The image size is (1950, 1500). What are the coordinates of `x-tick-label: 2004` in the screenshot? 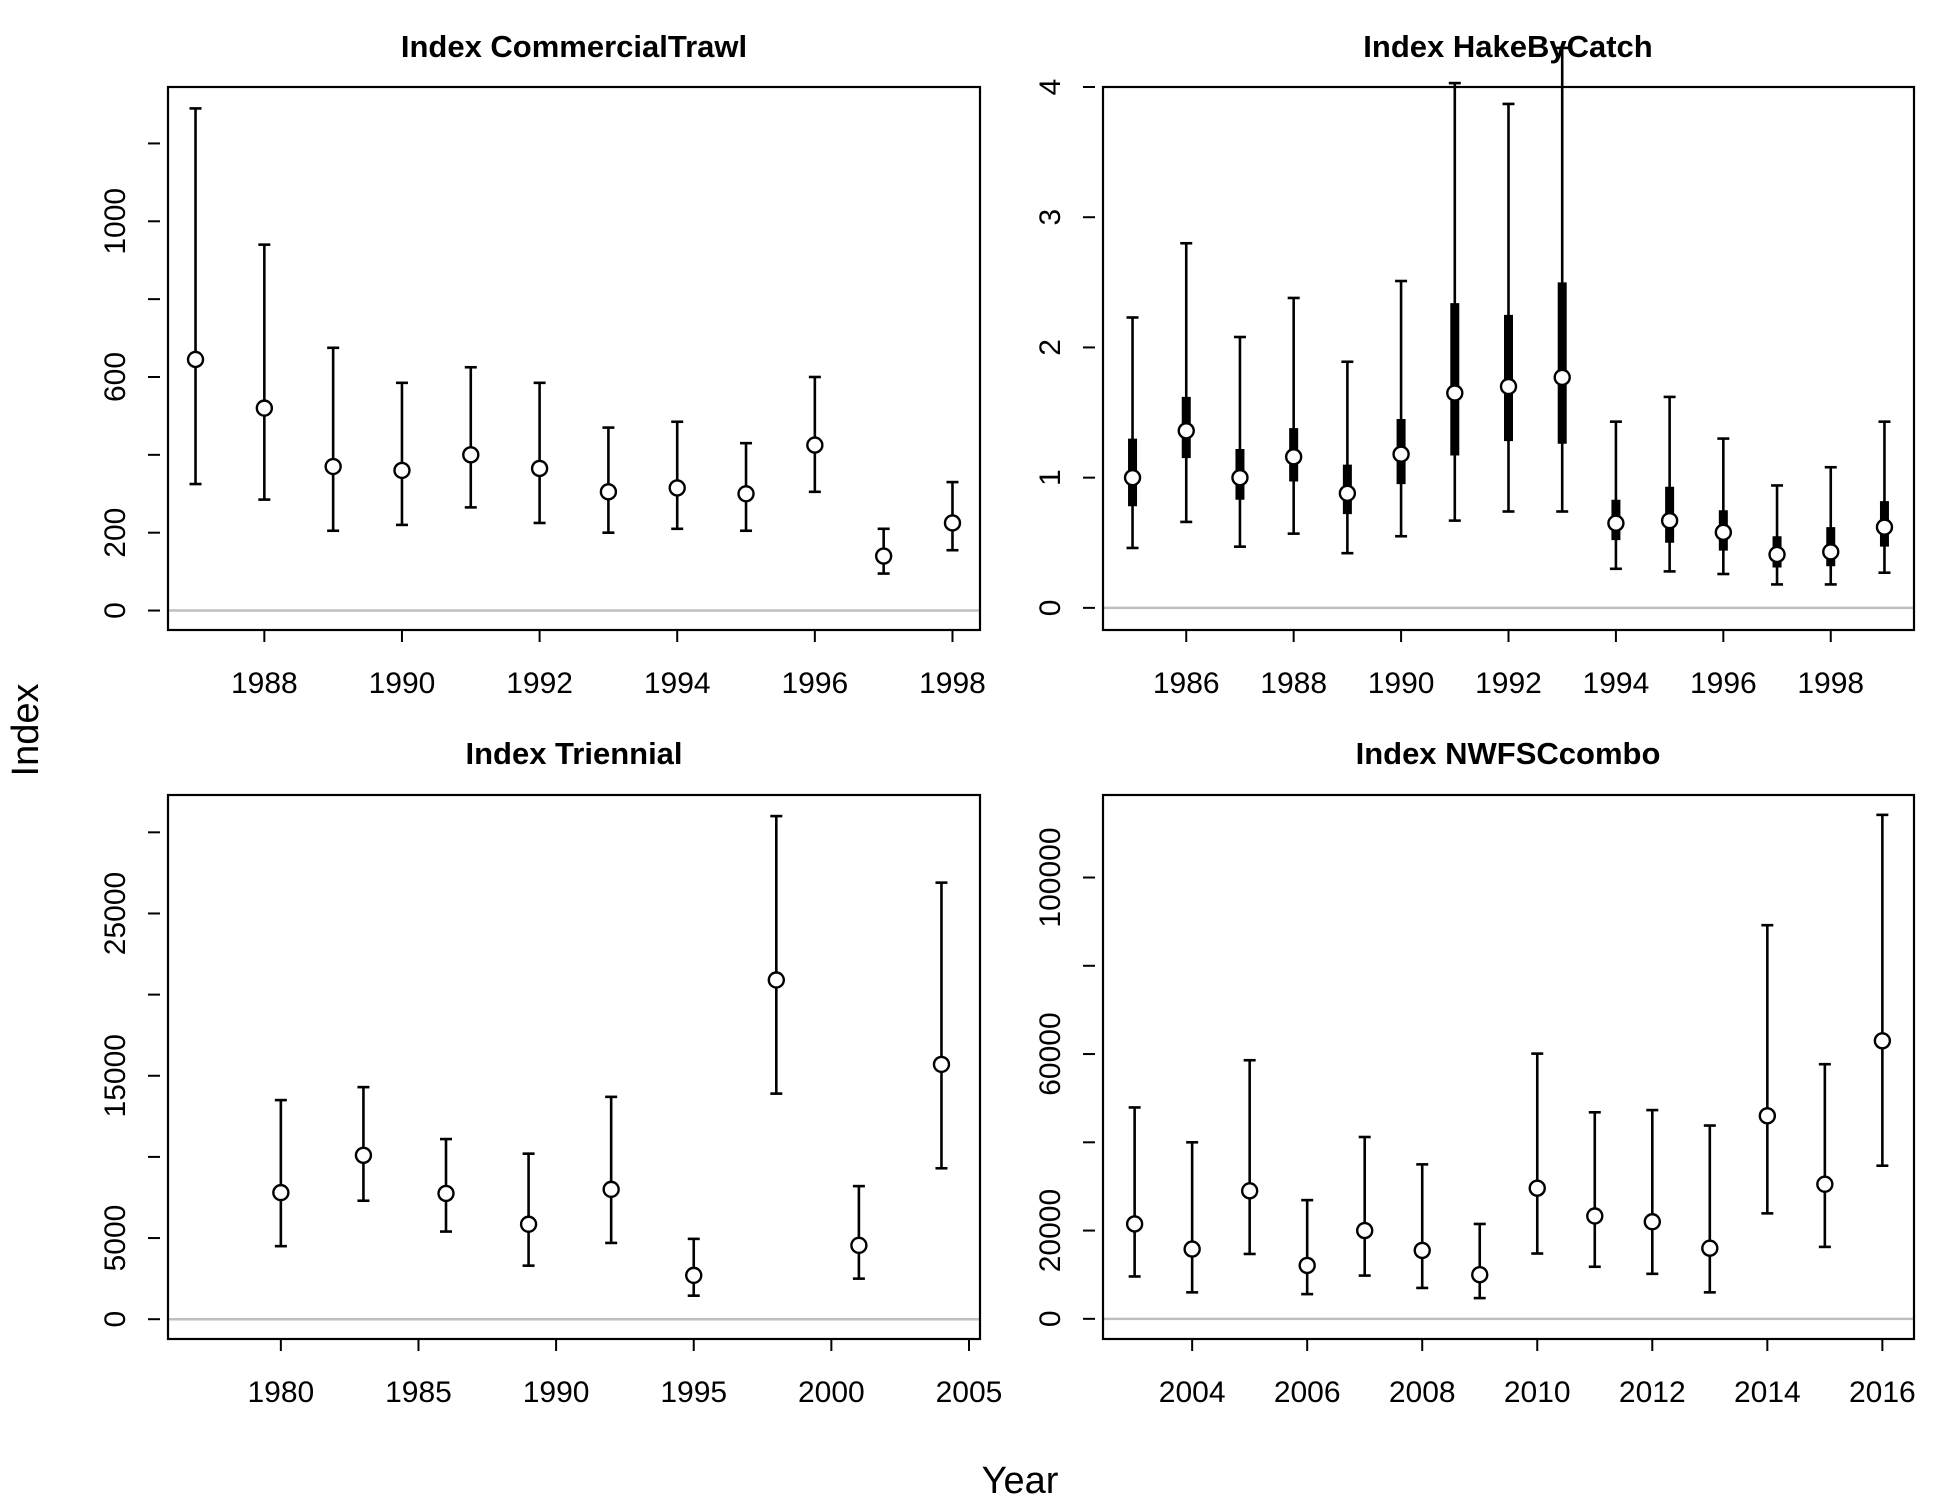 It's located at (1192, 1392).